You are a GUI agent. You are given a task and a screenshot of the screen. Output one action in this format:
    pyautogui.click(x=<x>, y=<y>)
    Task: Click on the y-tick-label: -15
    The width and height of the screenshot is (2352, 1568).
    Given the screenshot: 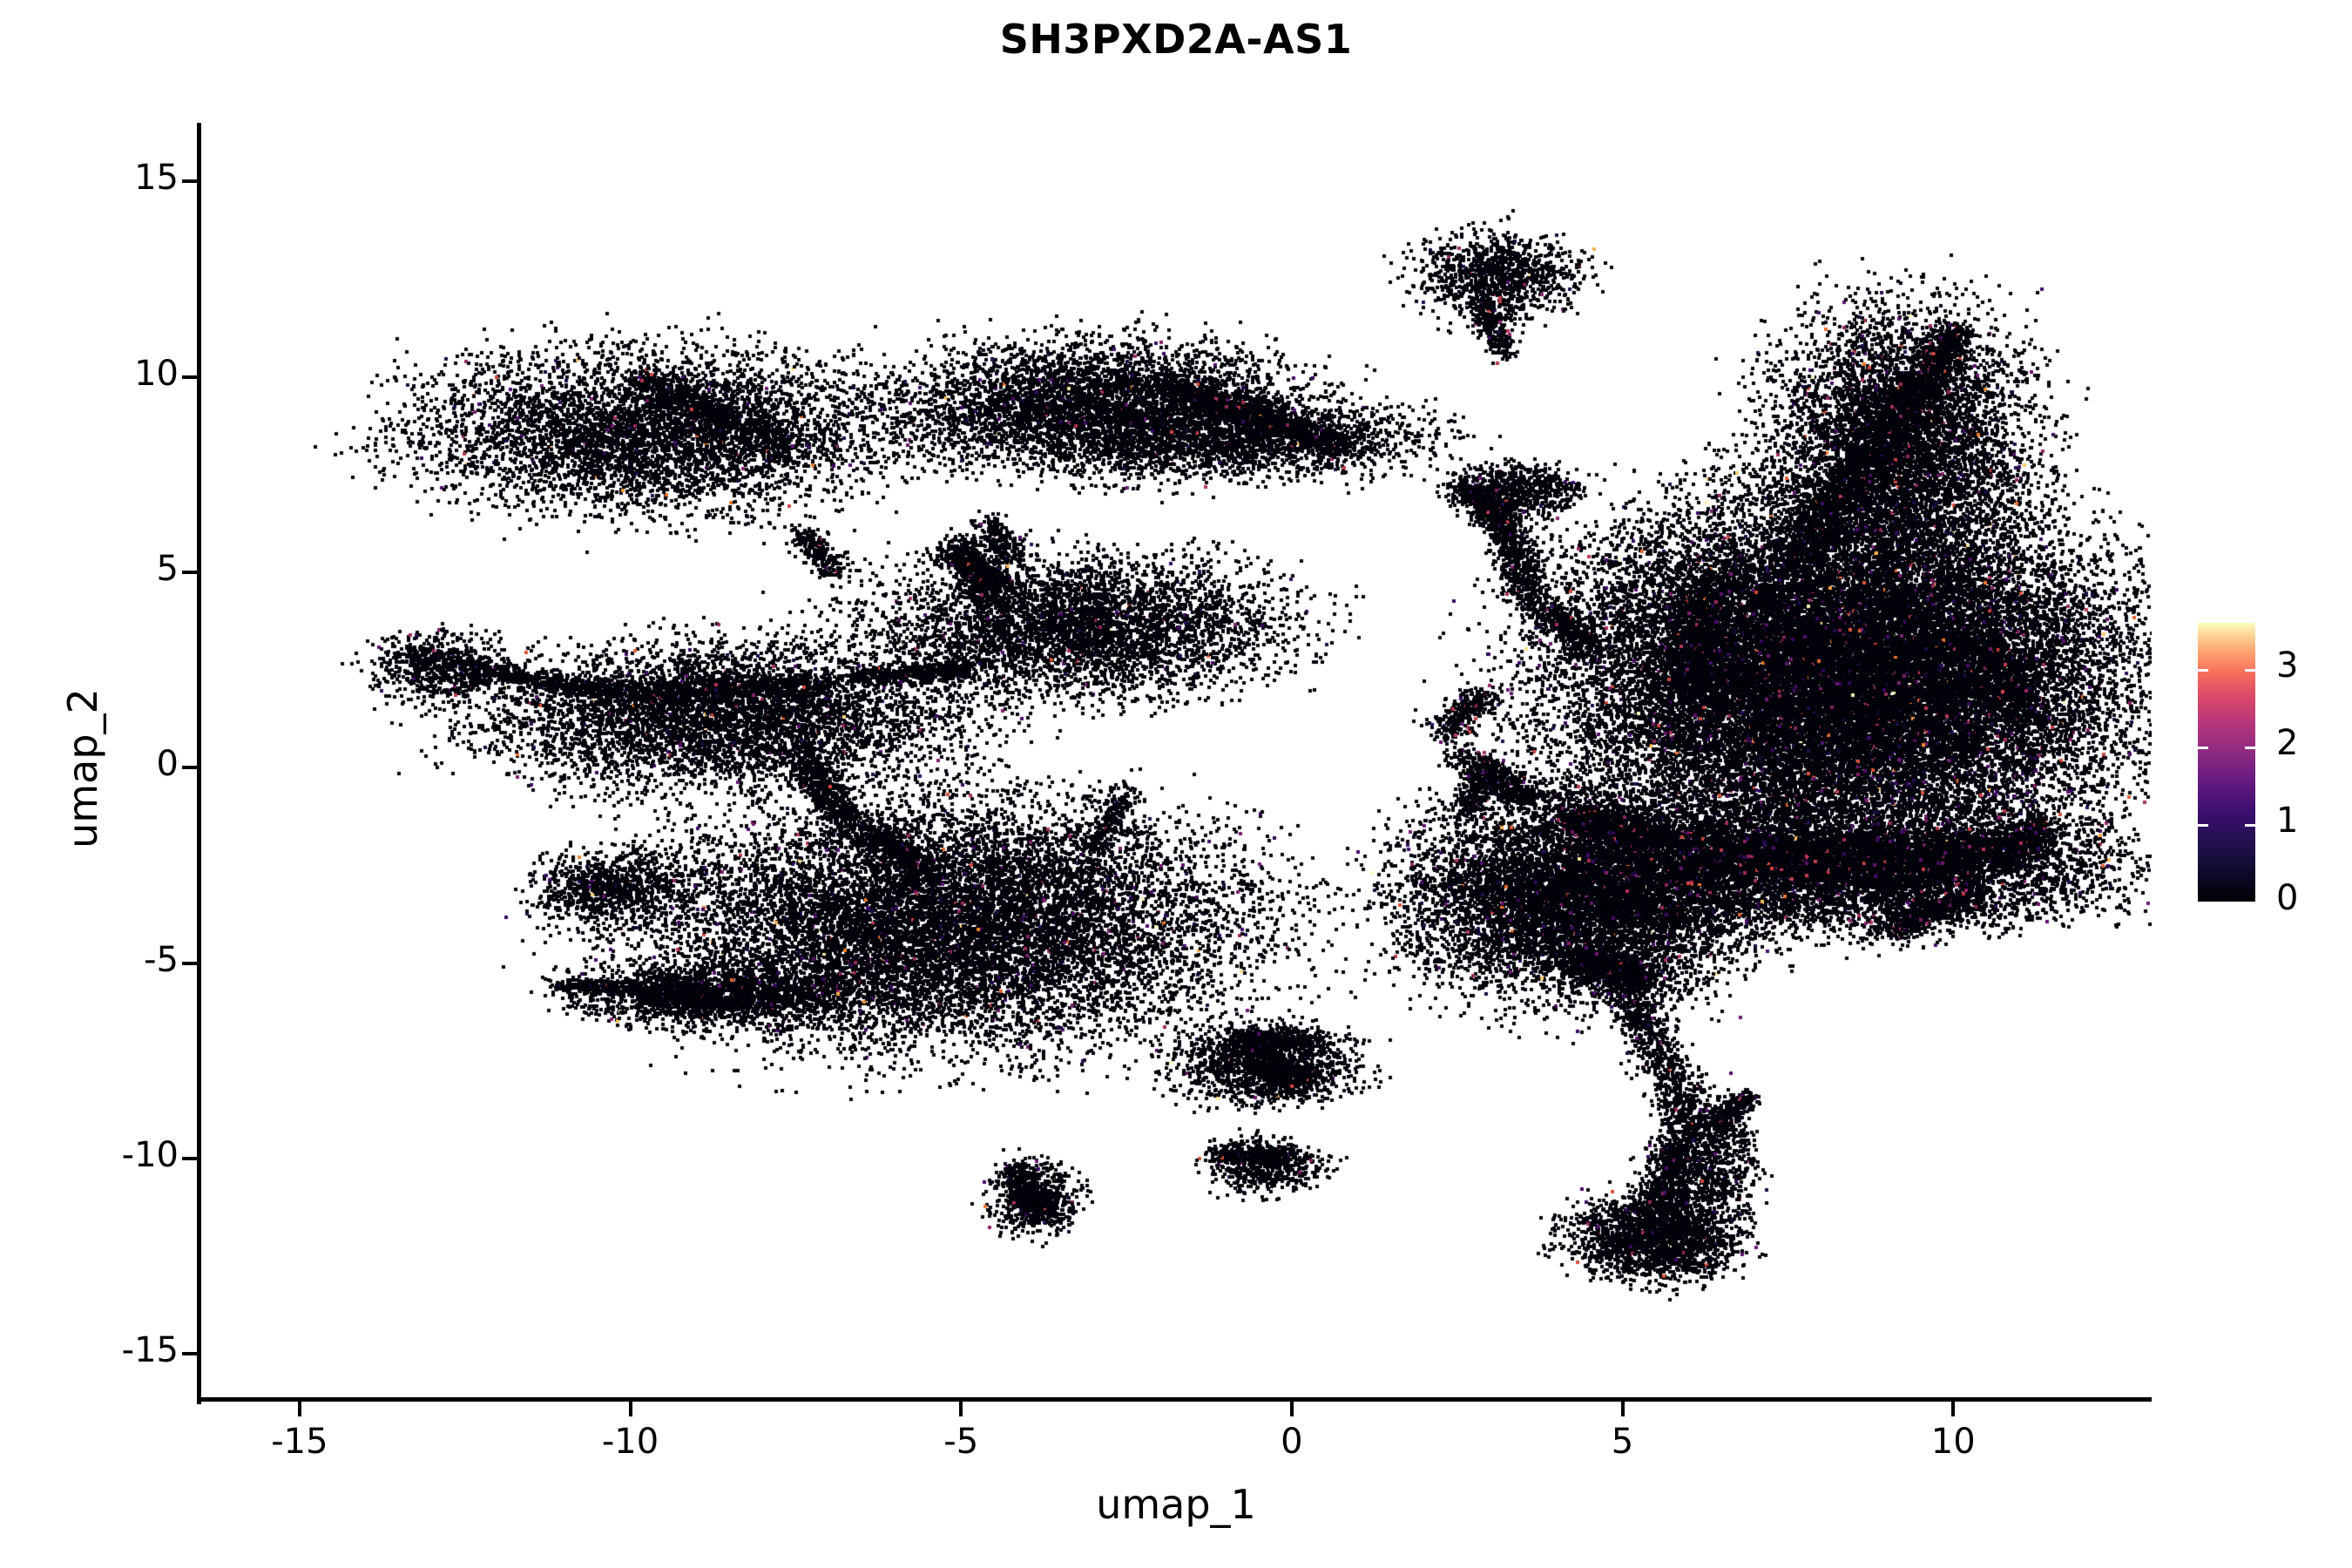 What is the action you would take?
    pyautogui.click(x=150, y=1350)
    